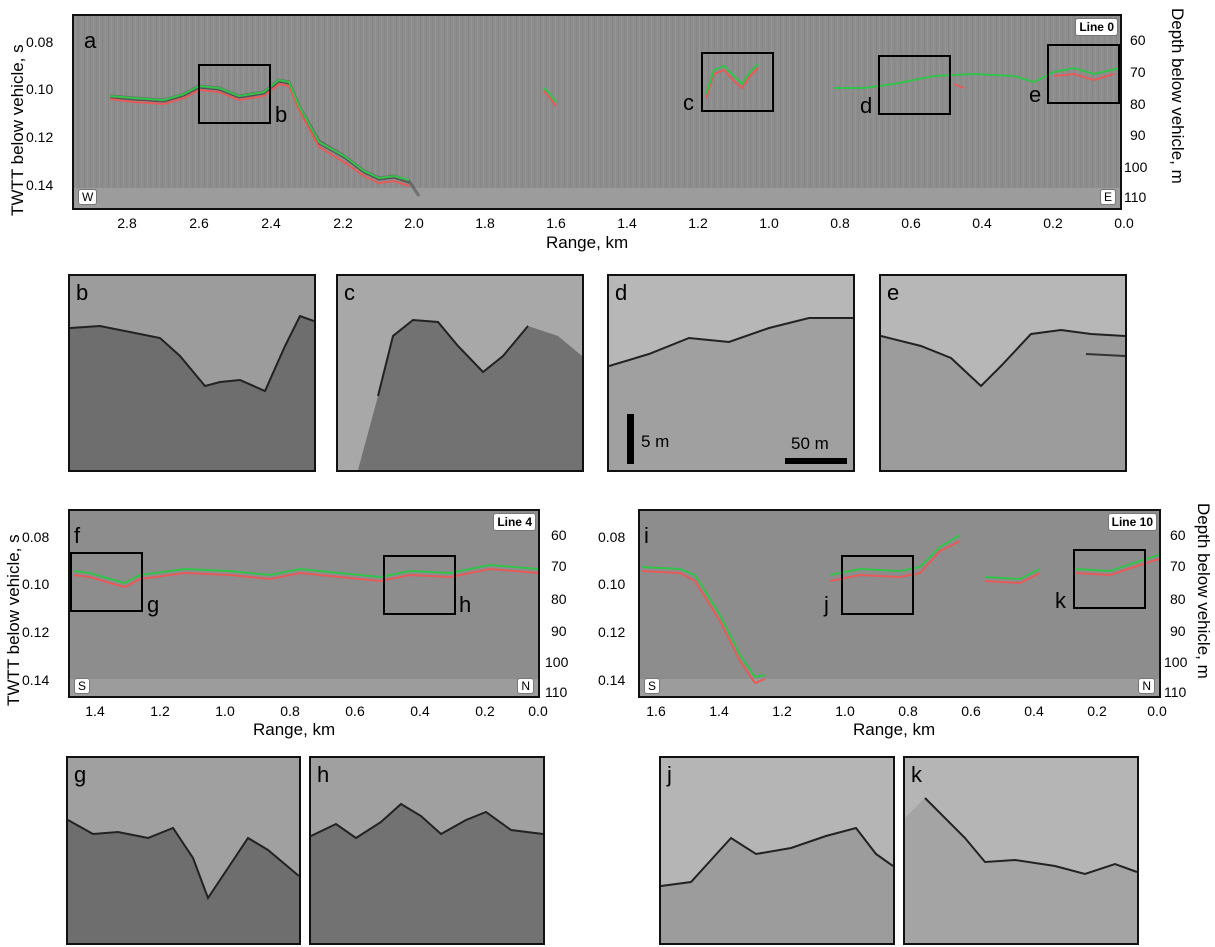  I want to click on panel-a-rtick: 60, so click(1138, 40).